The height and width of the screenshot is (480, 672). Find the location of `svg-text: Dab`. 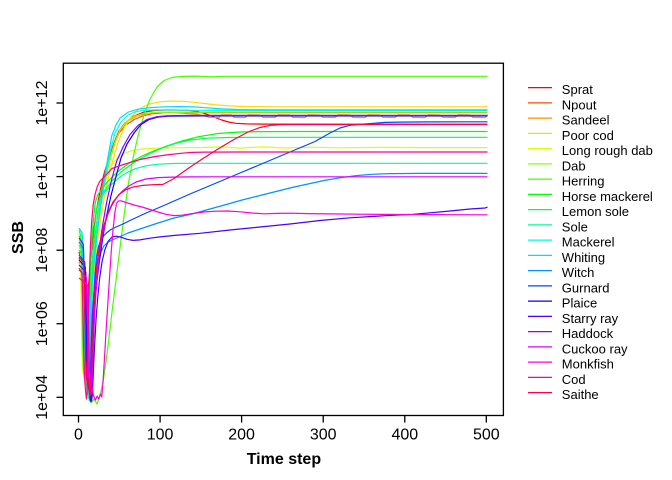

svg-text: Dab is located at coordinates (574, 165).